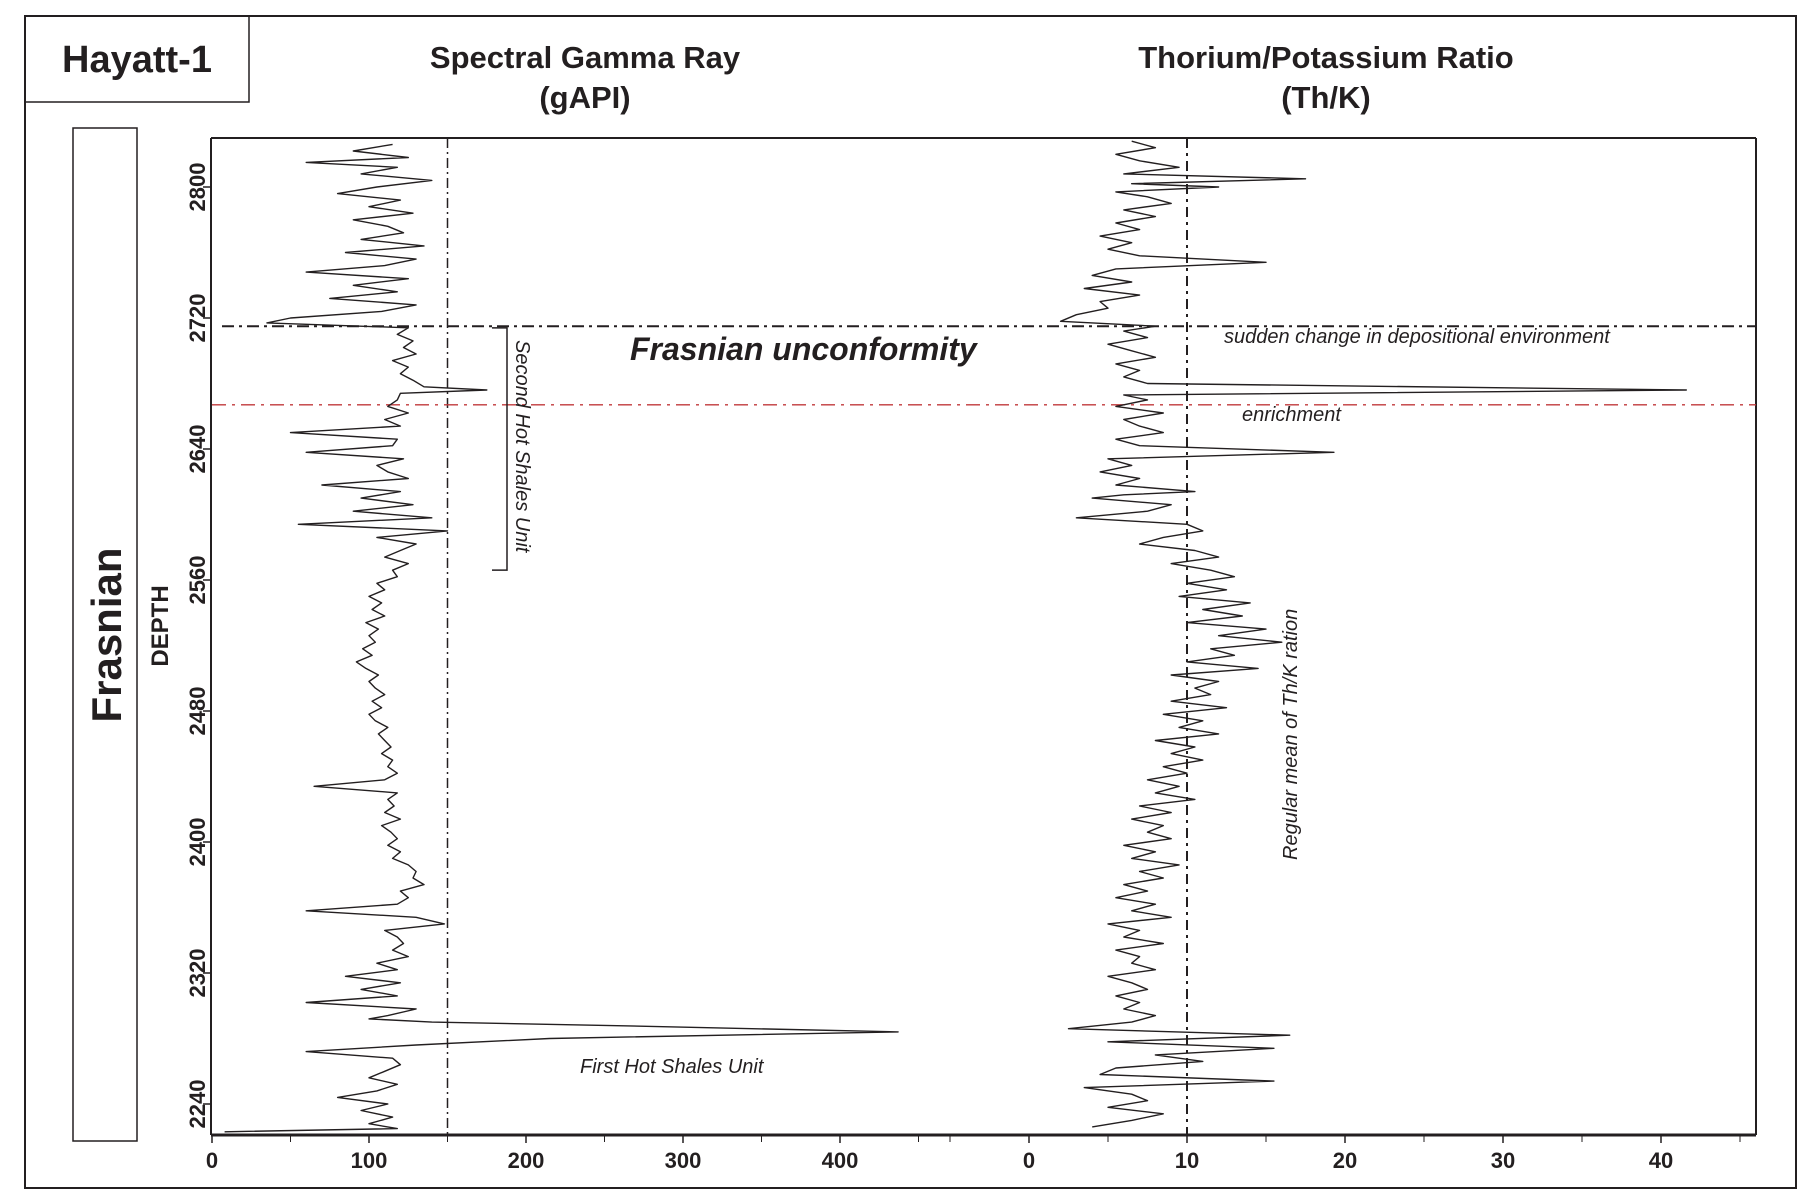 Image resolution: width=1802 pixels, height=1191 pixels. I want to click on enrichment-label: enrichment, so click(1292, 415).